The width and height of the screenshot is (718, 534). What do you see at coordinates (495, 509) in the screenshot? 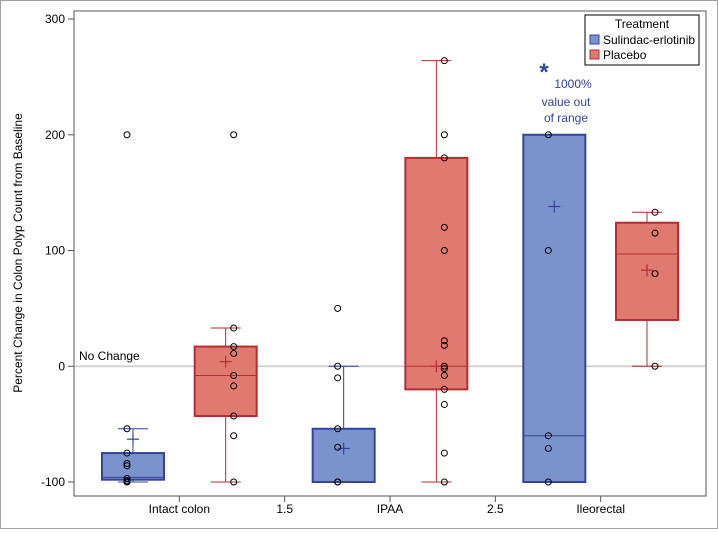
I see `x-tick-label-3: 2.5` at bounding box center [495, 509].